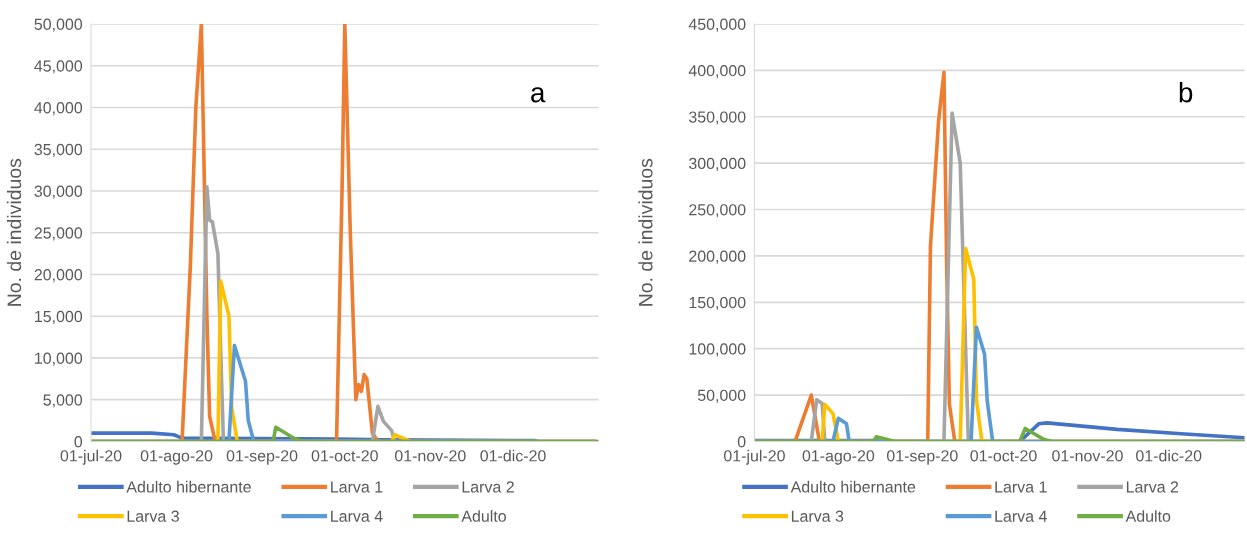 The image size is (1247, 545). I want to click on y-tick-label: 450,000, so click(717, 25).